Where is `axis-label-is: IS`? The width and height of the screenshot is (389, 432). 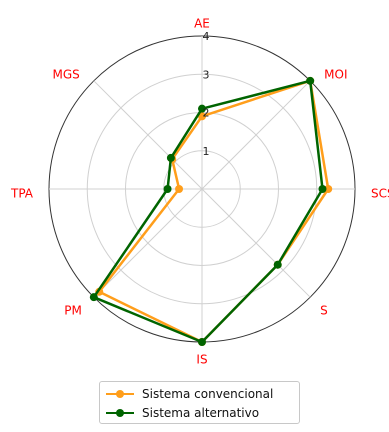
axis-label-is: IS is located at coordinates (201, 360).